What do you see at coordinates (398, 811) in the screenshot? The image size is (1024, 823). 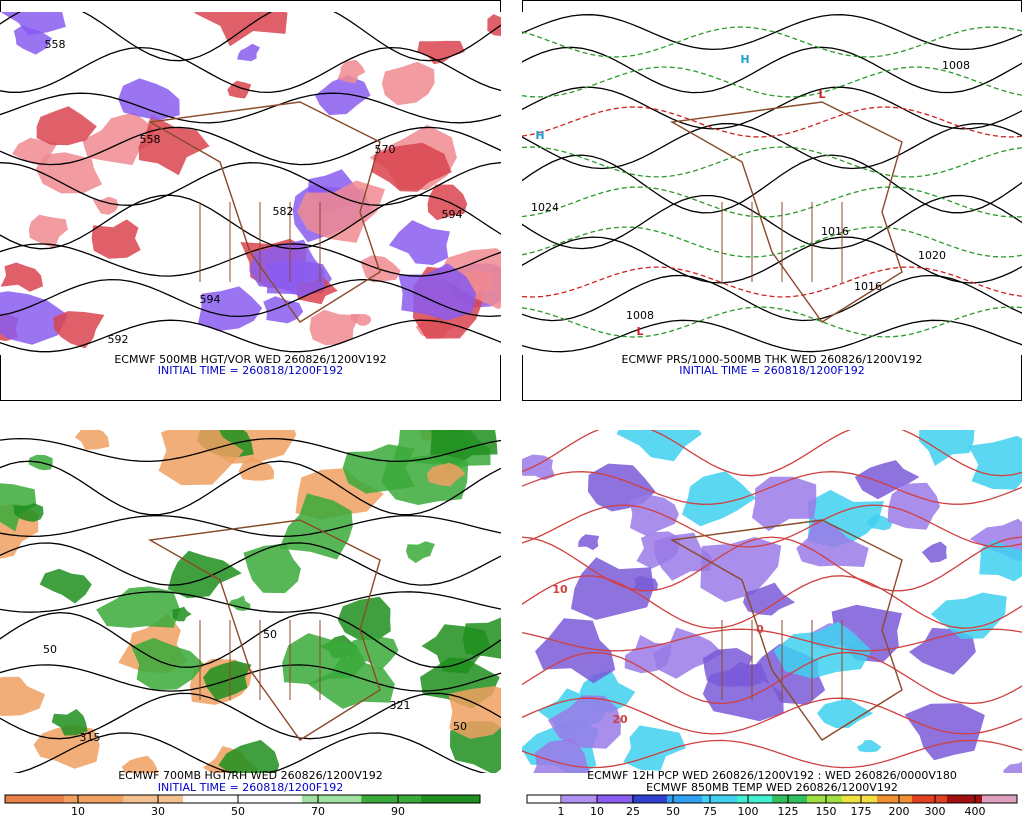 I see `colorbar-label: 90` at bounding box center [398, 811].